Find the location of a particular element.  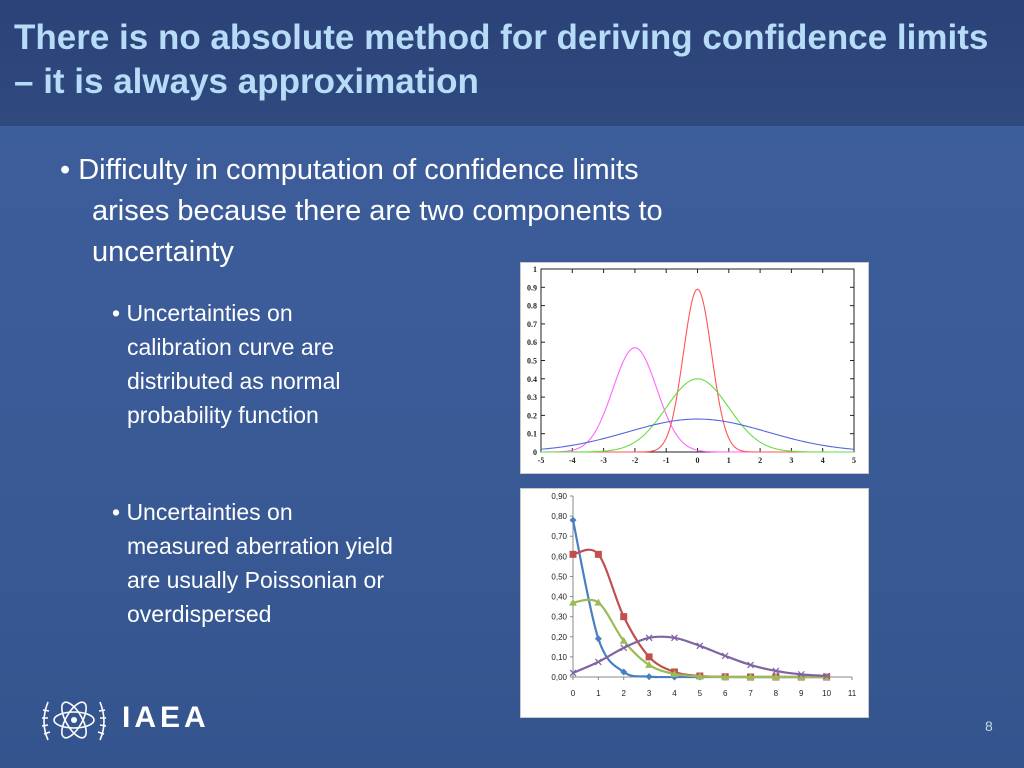

x-tick-label: 10 is located at coordinates (826, 693).